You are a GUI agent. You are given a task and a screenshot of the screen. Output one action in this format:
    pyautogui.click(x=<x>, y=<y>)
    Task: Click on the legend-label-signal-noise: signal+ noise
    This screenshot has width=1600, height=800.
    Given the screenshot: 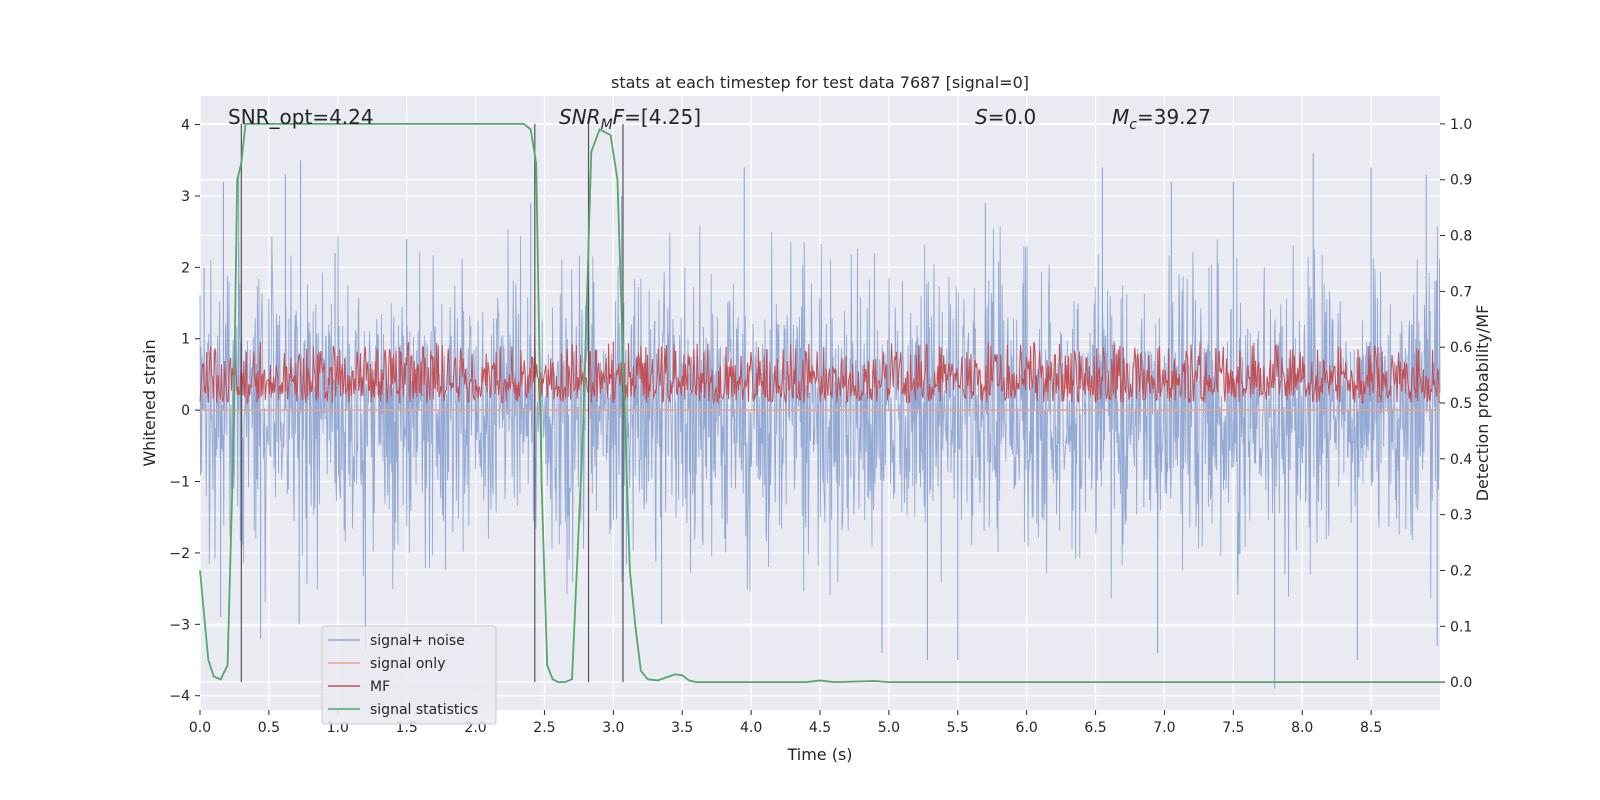 What is the action you would take?
    pyautogui.click(x=417, y=641)
    